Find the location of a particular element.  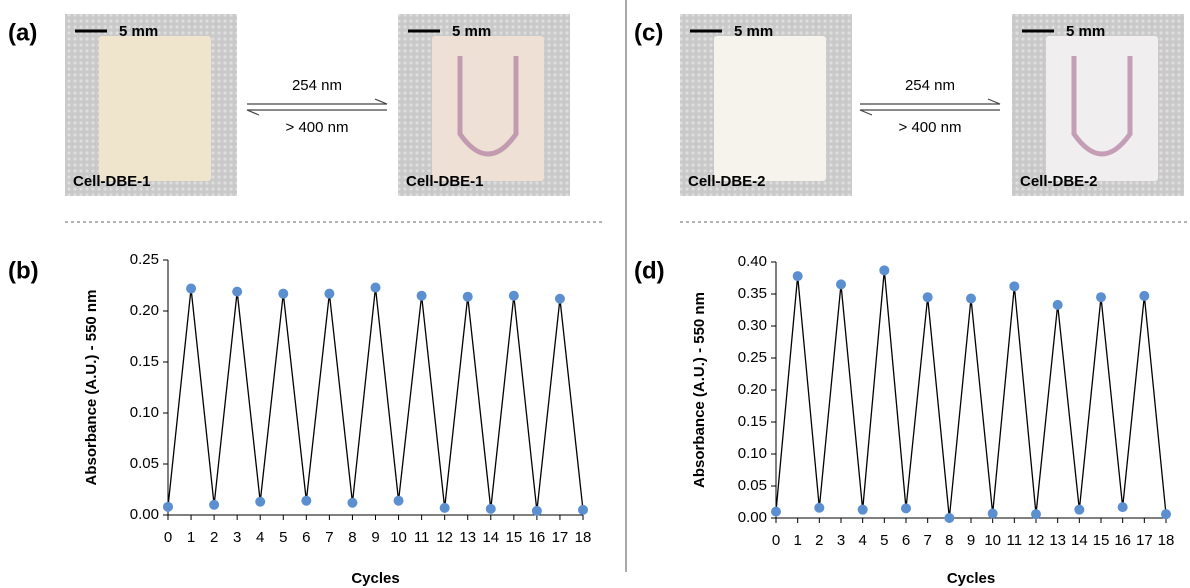

x-tick-label: 16 is located at coordinates (1122, 540).